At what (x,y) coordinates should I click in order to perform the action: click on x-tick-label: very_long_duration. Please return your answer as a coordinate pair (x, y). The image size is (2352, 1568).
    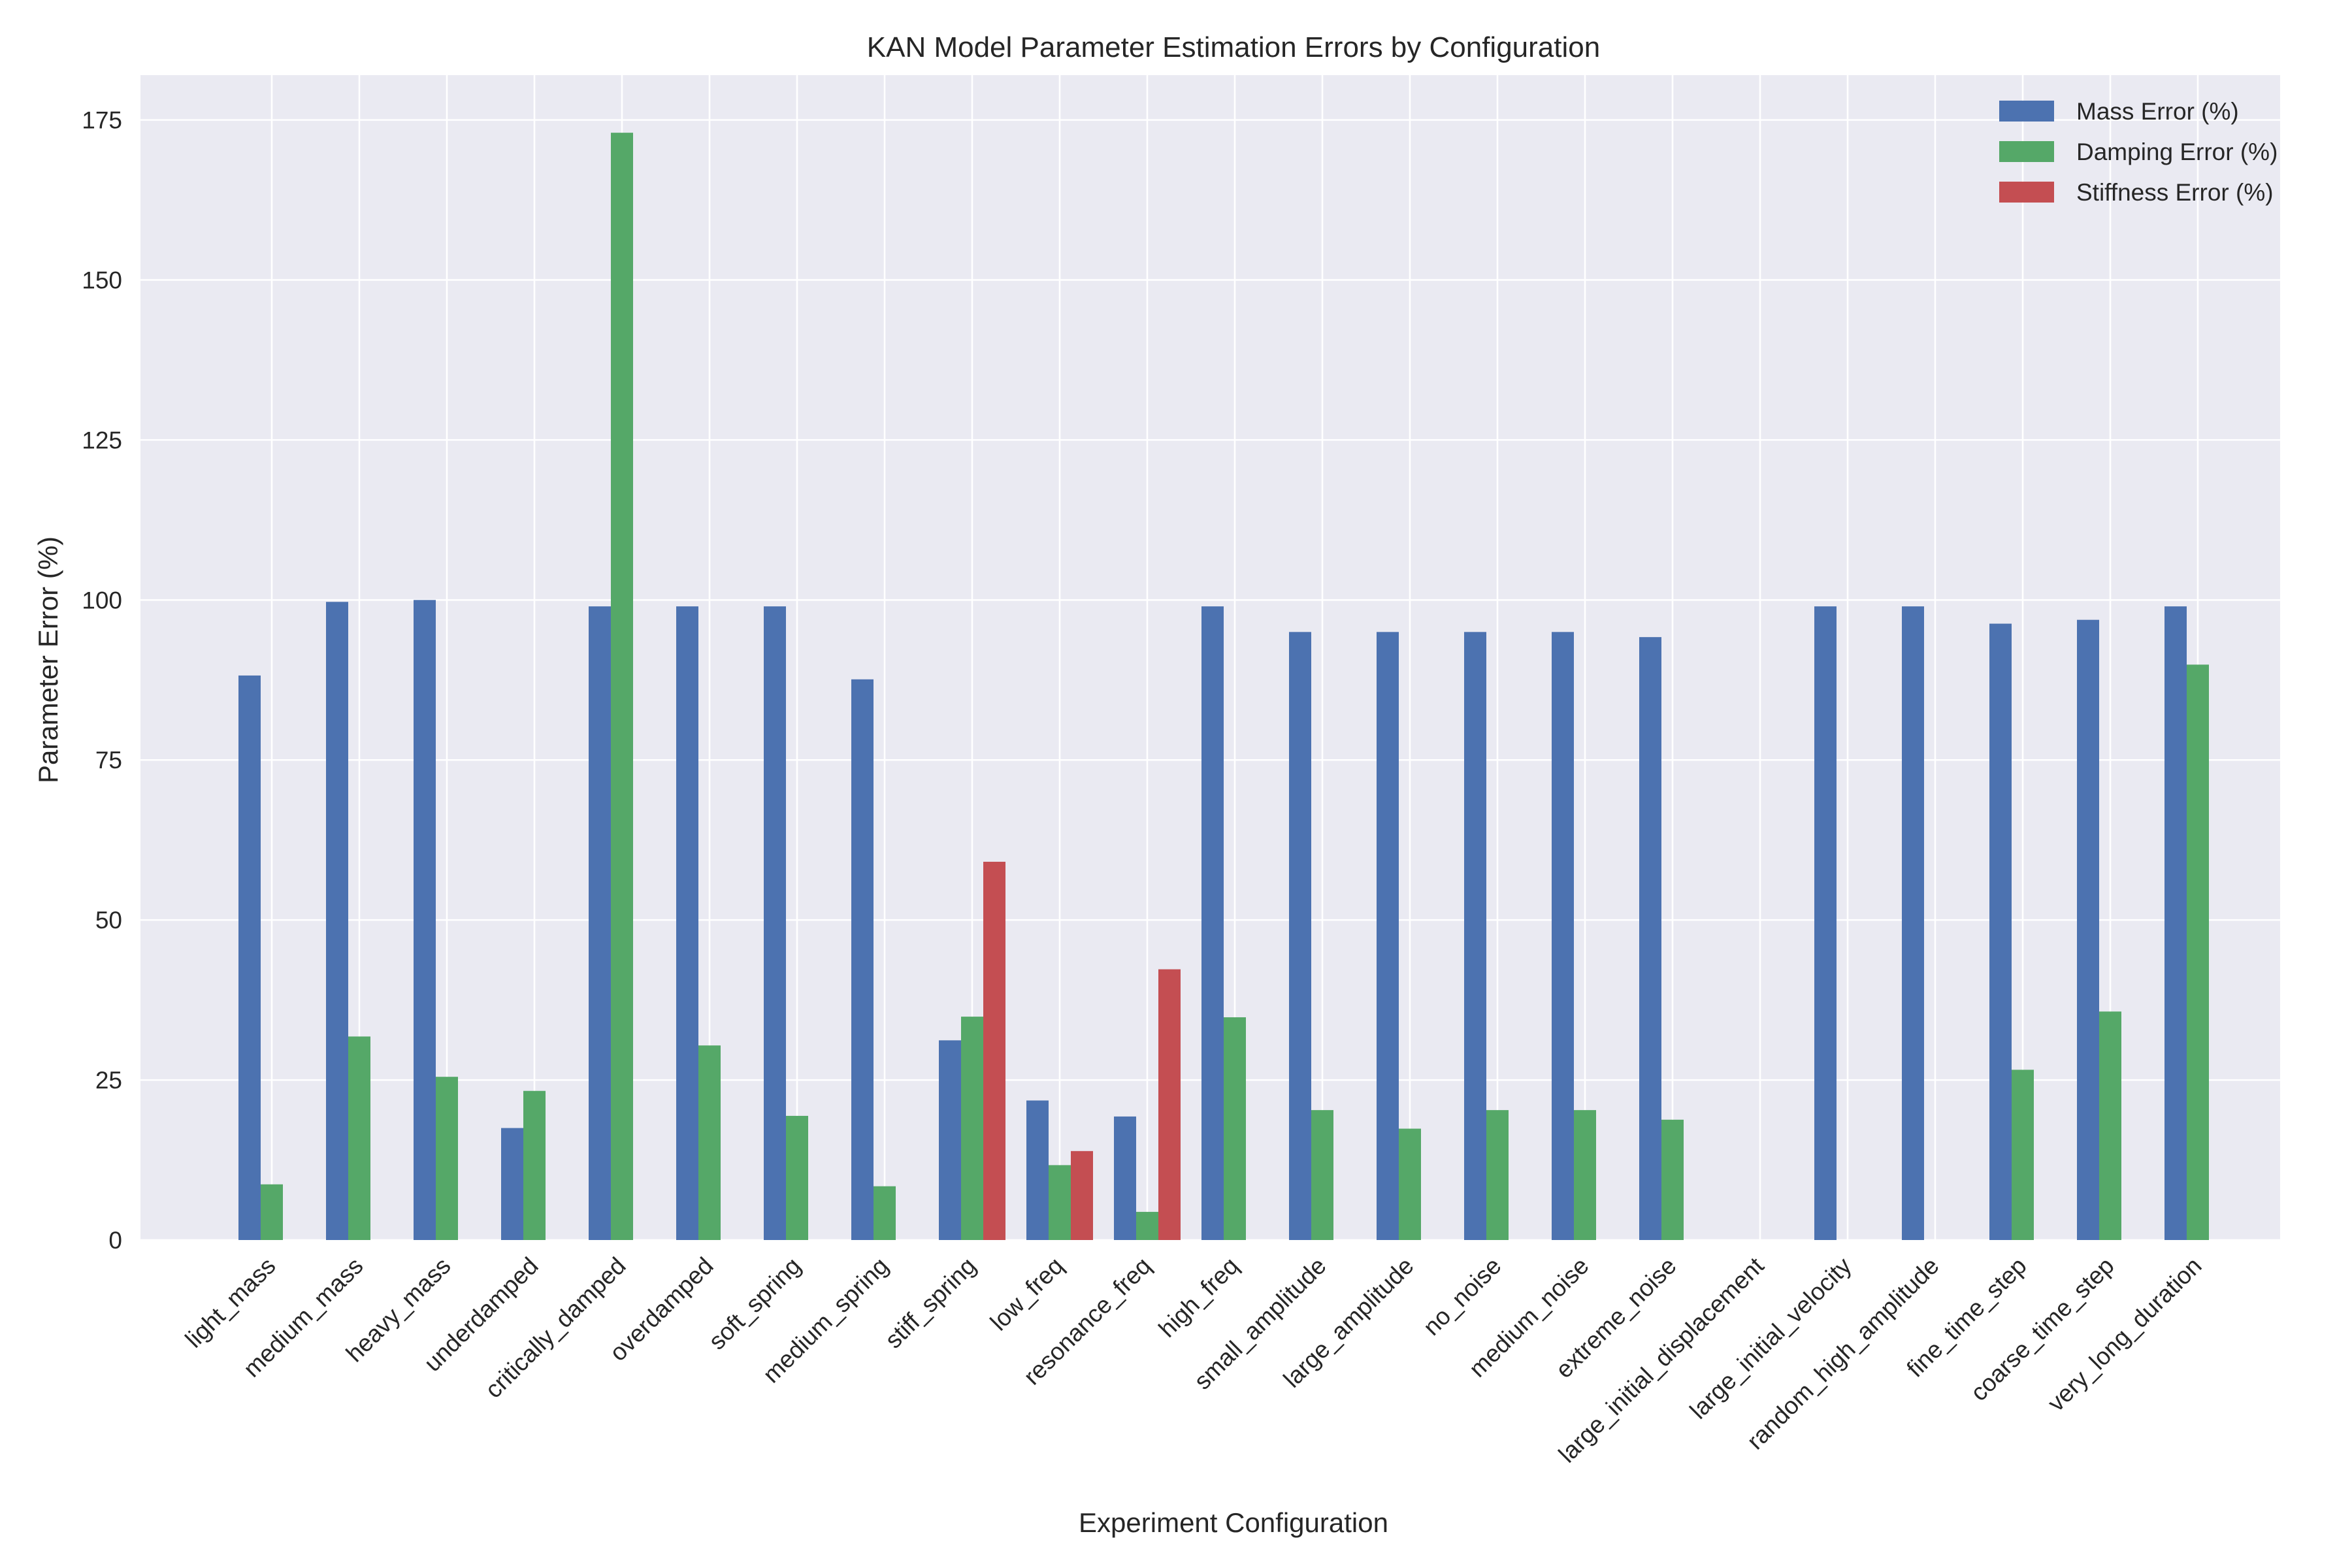
    Looking at the image, I should click on (2124, 1334).